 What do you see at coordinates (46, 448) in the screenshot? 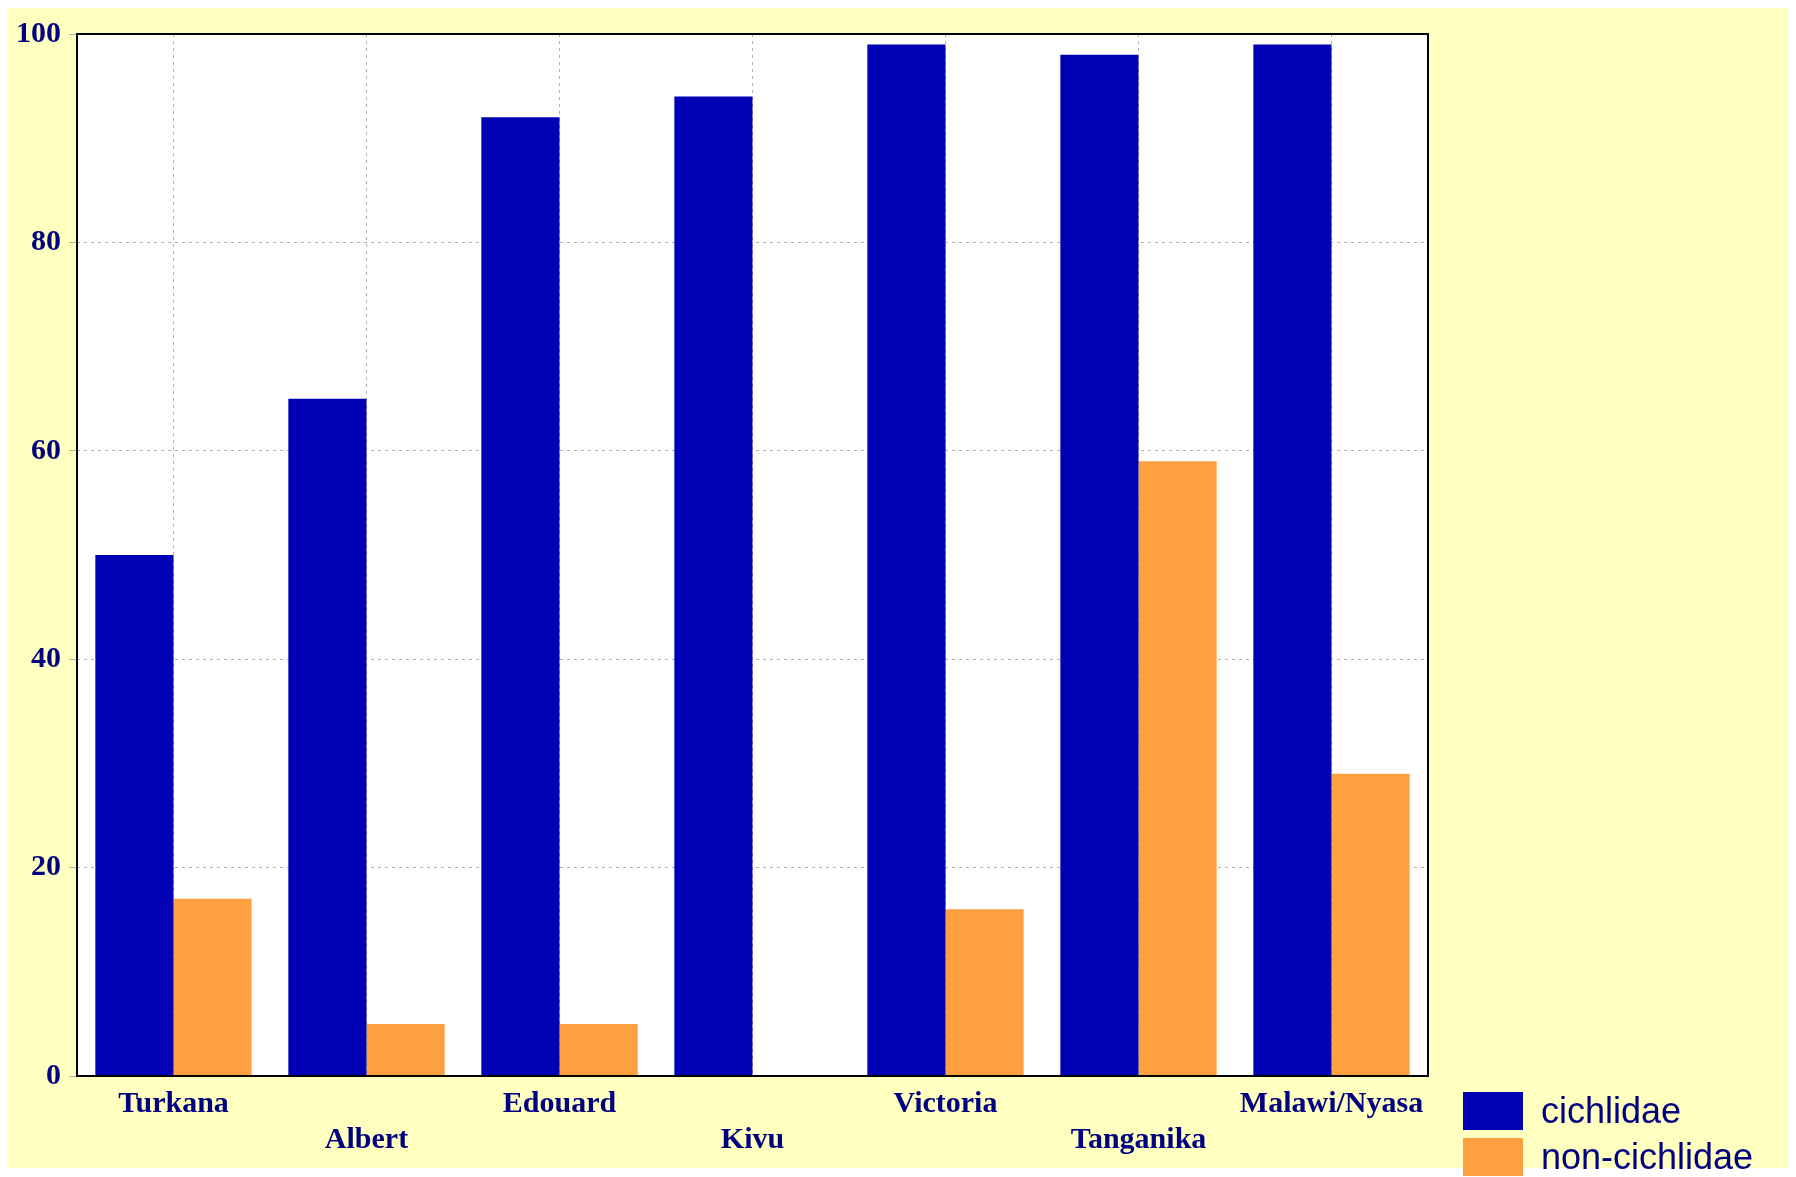
I see `y-tick-label: 60` at bounding box center [46, 448].